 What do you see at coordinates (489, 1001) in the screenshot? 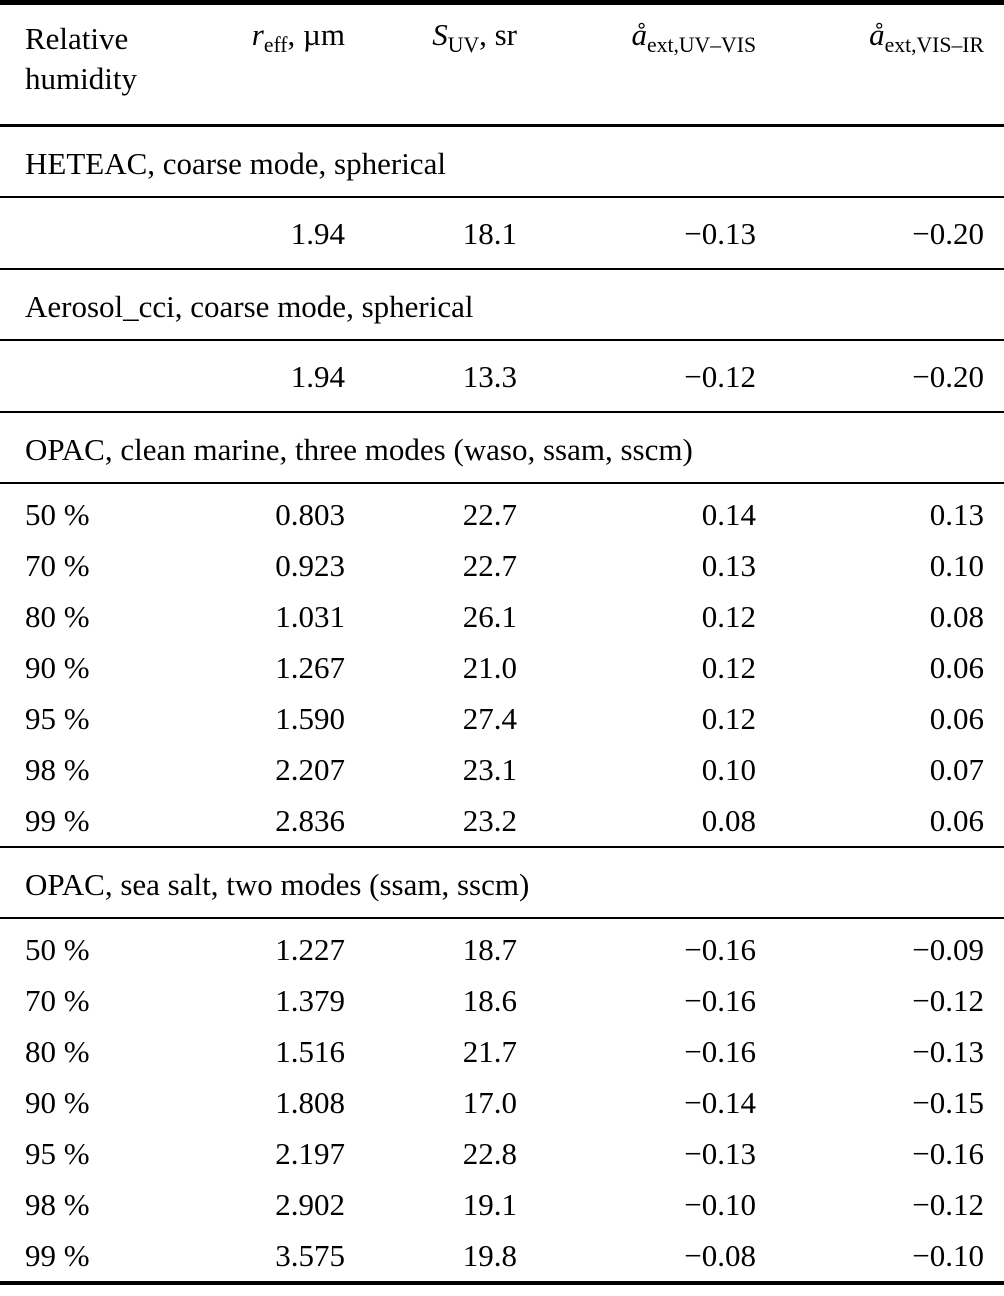
I see `cell-value: 18.6` at bounding box center [489, 1001].